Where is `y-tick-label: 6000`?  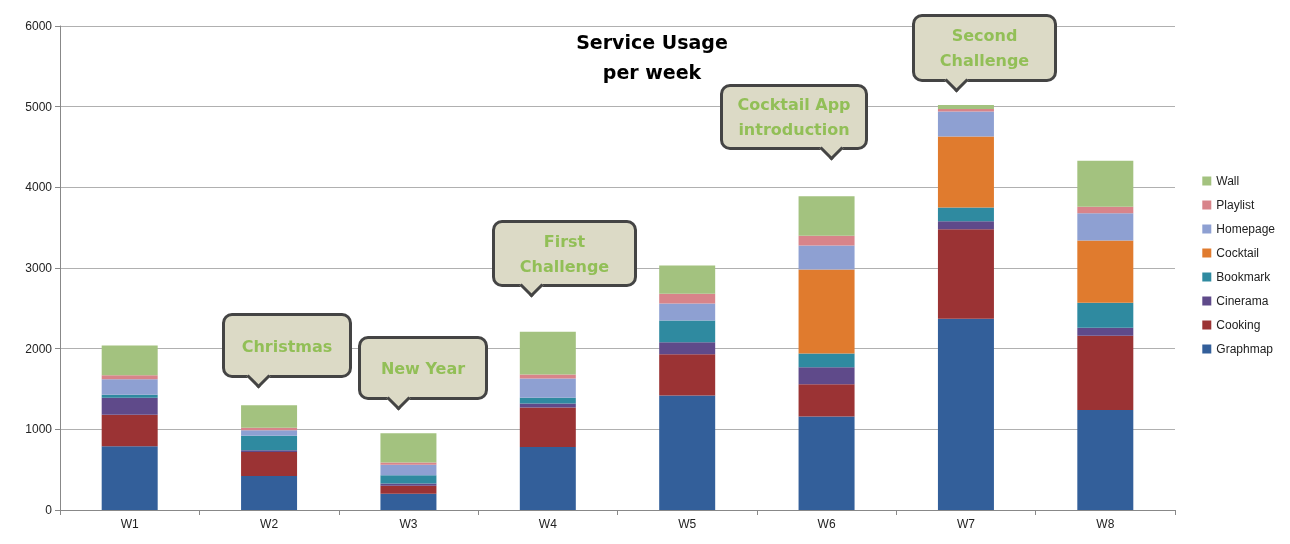
y-tick-label: 6000 is located at coordinates (39, 26).